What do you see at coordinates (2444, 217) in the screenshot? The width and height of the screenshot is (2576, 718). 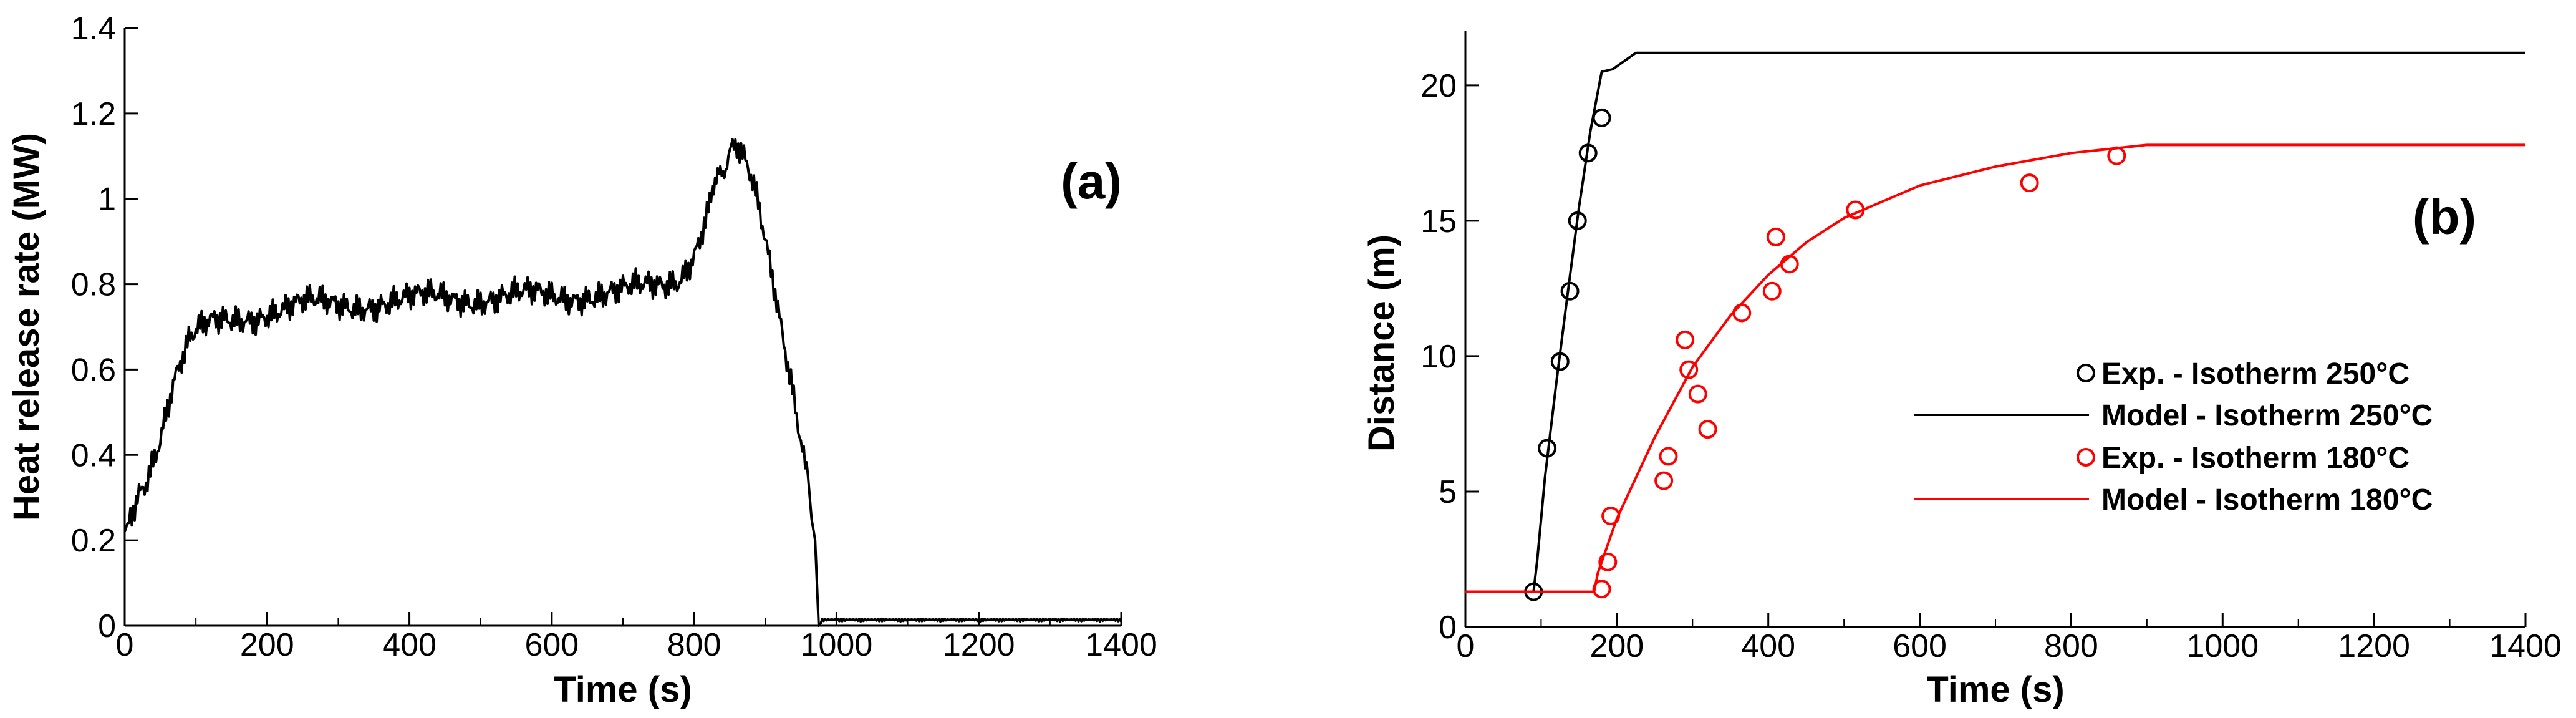 I see `panel-label-b: (b)` at bounding box center [2444, 217].